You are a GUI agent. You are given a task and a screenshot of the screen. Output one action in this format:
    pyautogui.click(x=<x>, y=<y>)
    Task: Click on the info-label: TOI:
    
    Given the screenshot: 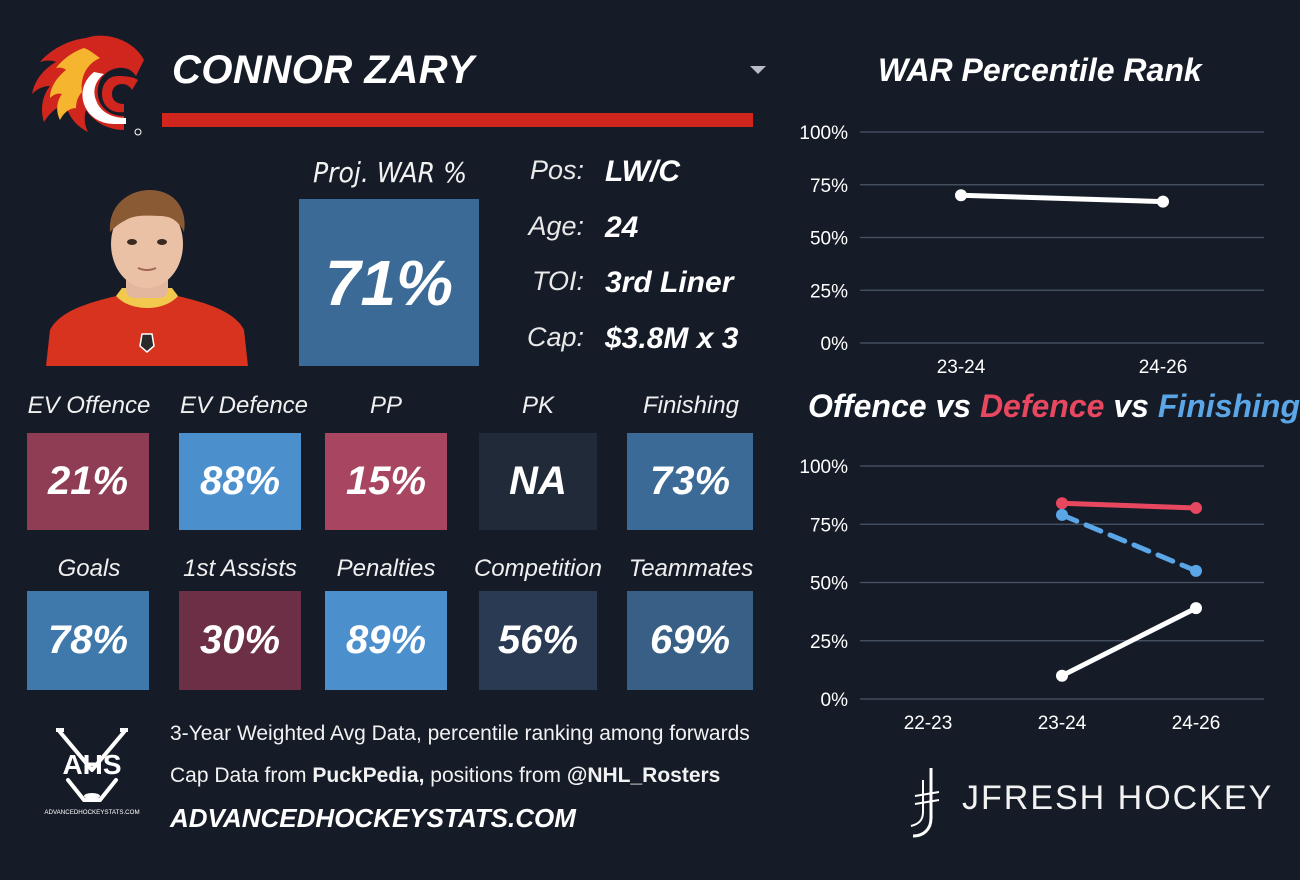 What is the action you would take?
    pyautogui.click(x=557, y=281)
    